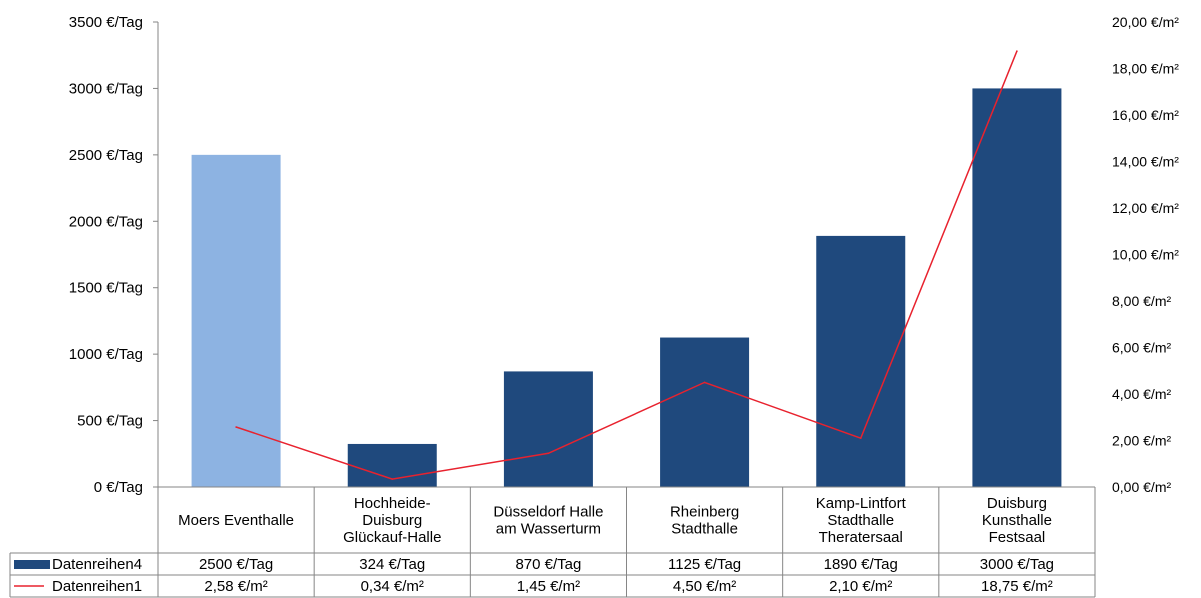 The image size is (1201, 598). Describe the element at coordinates (106, 22) in the screenshot. I see `y-left-tick-label: 3500 €/Tag` at that location.